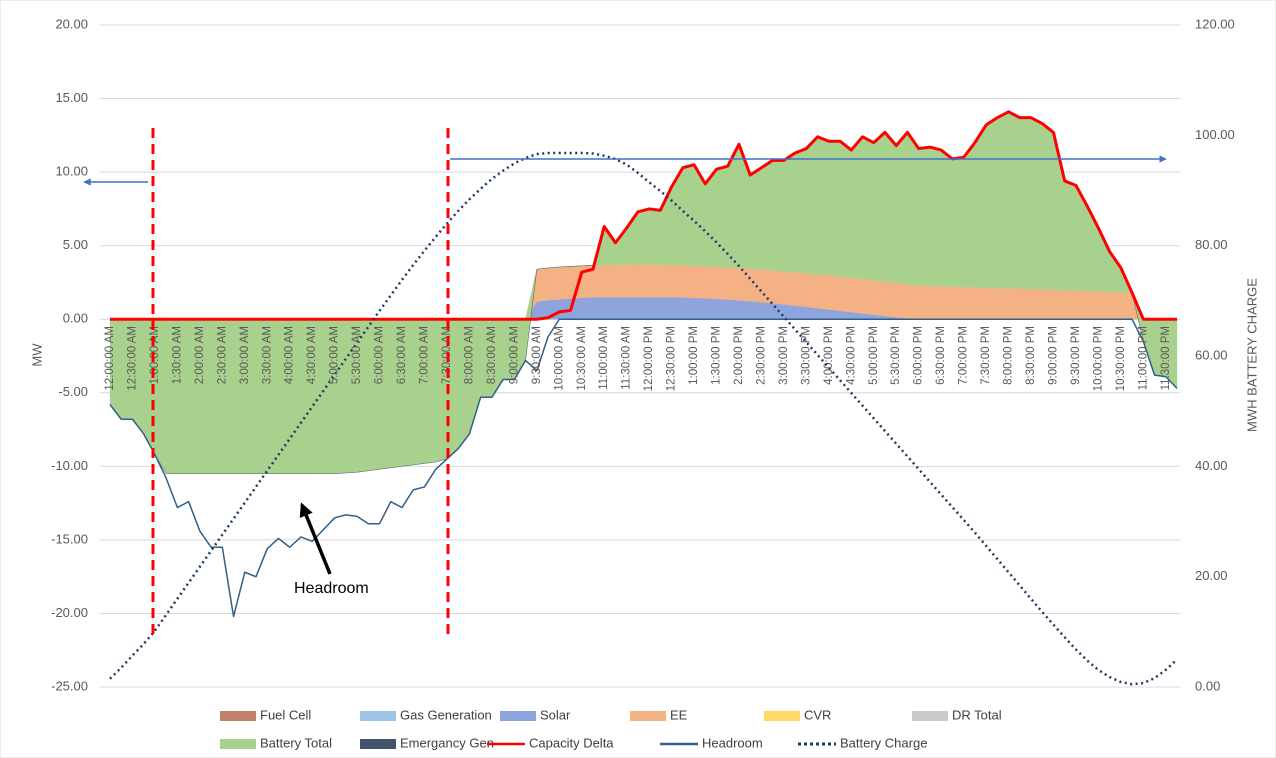  Describe the element at coordinates (1076, 355) in the screenshot. I see `x-tick-label: 9:30:00 PM` at that location.